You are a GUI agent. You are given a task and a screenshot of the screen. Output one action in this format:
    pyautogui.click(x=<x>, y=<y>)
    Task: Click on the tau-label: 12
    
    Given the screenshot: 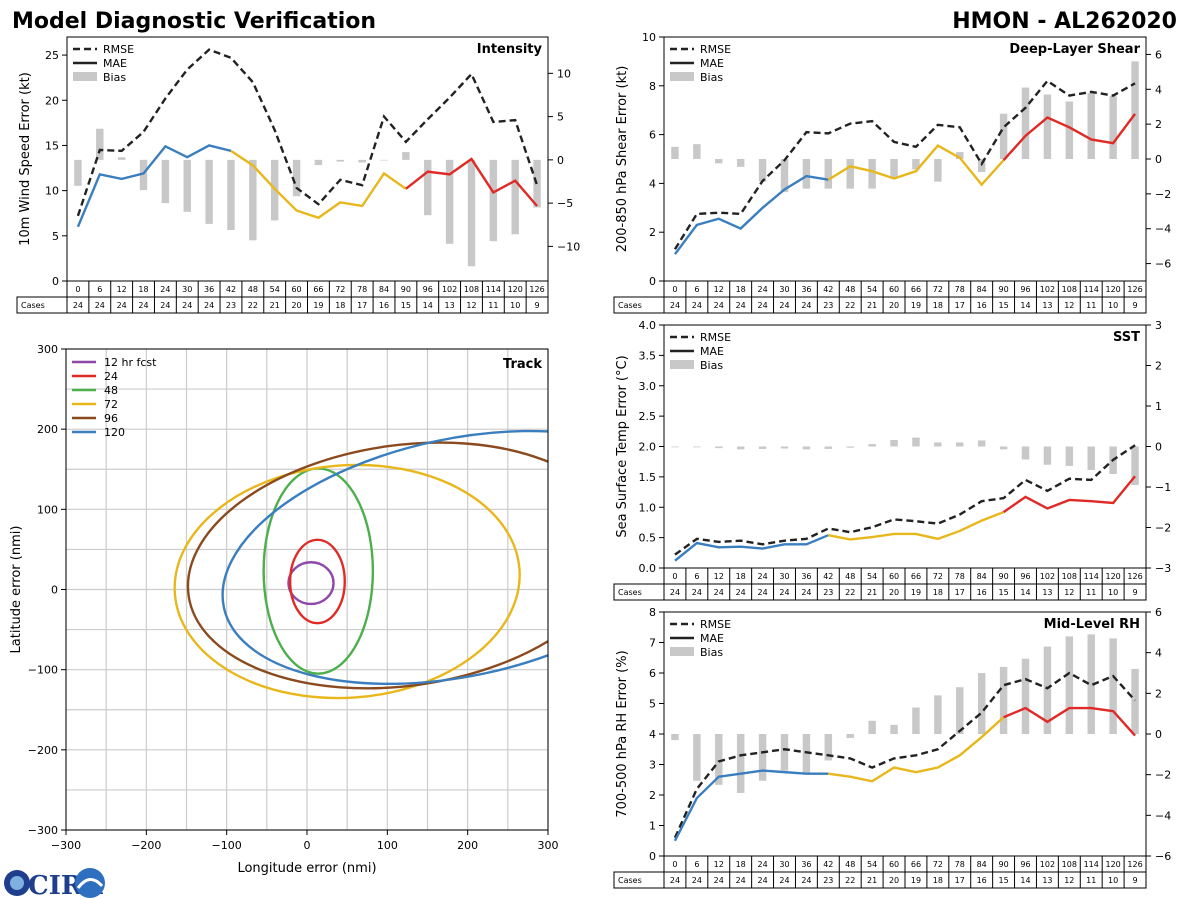 What is the action you would take?
    pyautogui.click(x=122, y=289)
    